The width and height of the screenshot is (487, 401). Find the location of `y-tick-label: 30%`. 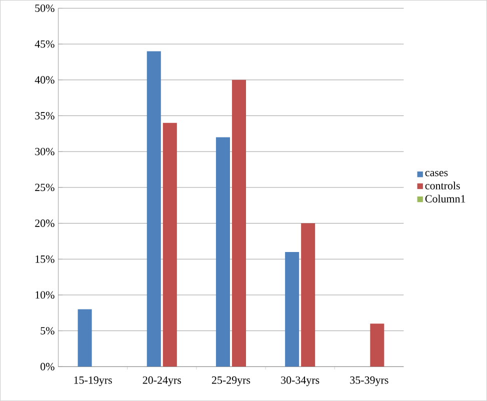

y-tick-label: 30% is located at coordinates (44, 152).